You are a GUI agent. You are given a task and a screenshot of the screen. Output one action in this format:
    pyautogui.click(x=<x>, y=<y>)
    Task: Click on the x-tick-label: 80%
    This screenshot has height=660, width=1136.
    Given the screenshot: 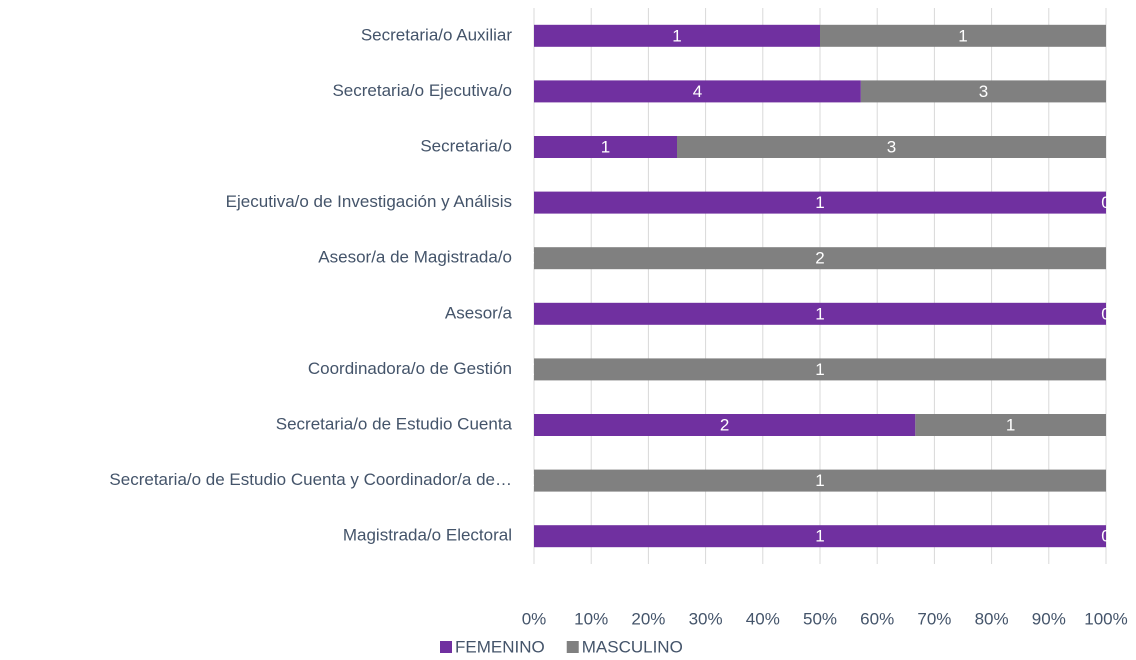 What is the action you would take?
    pyautogui.click(x=992, y=618)
    